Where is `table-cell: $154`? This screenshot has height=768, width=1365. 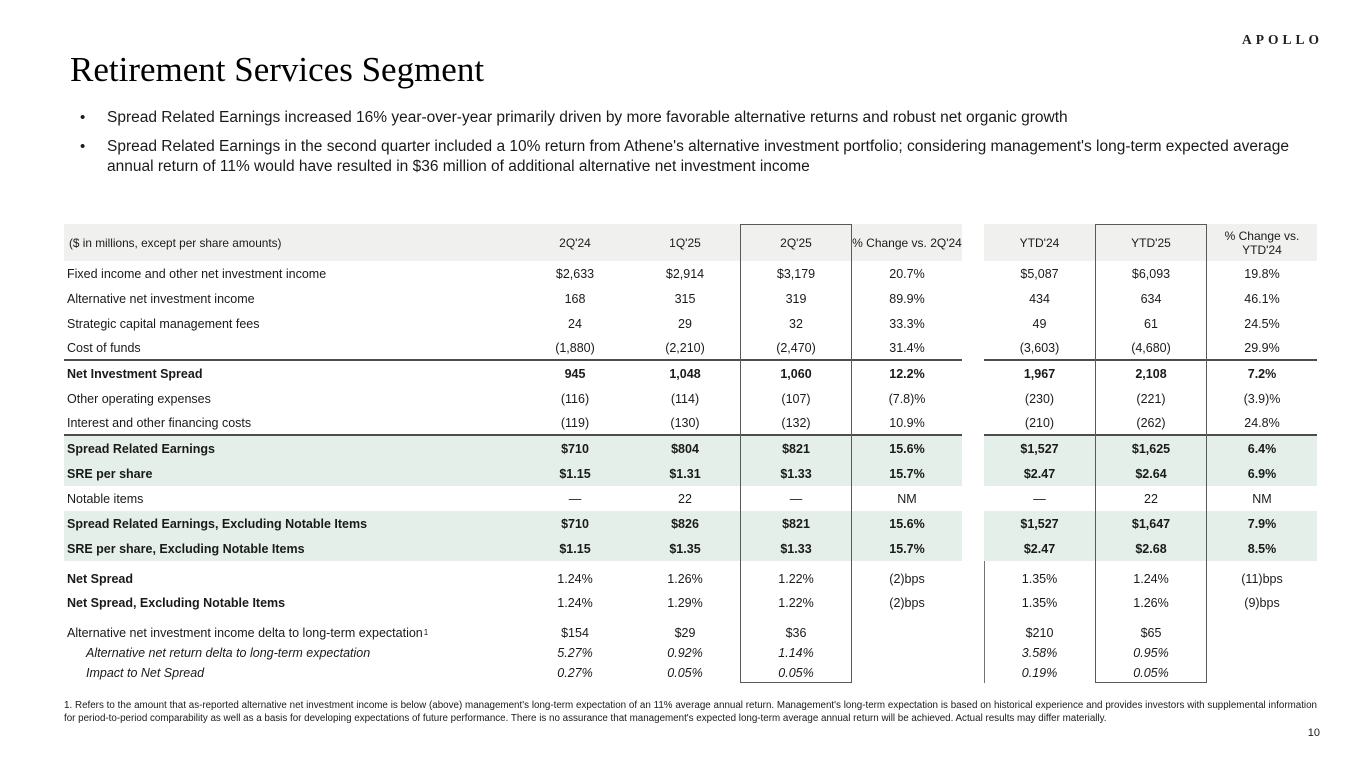
table-cell: $154 is located at coordinates (575, 633).